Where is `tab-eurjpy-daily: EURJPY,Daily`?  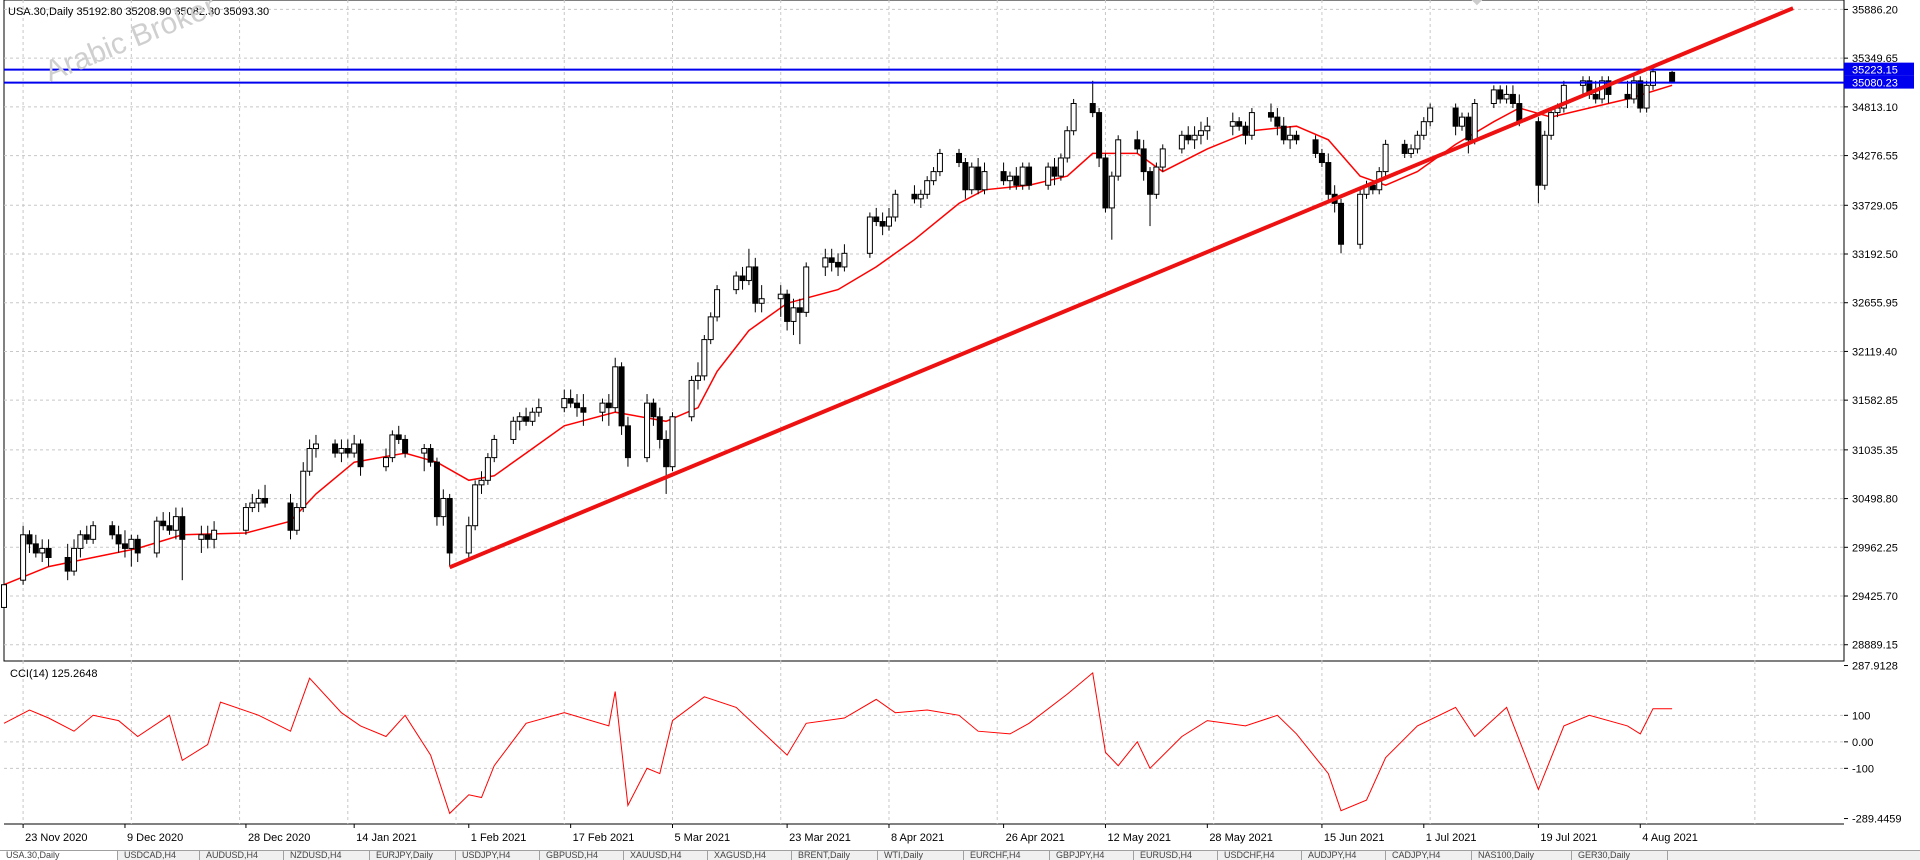 tab-eurjpy-daily: EURJPY,Daily is located at coordinates (413, 855).